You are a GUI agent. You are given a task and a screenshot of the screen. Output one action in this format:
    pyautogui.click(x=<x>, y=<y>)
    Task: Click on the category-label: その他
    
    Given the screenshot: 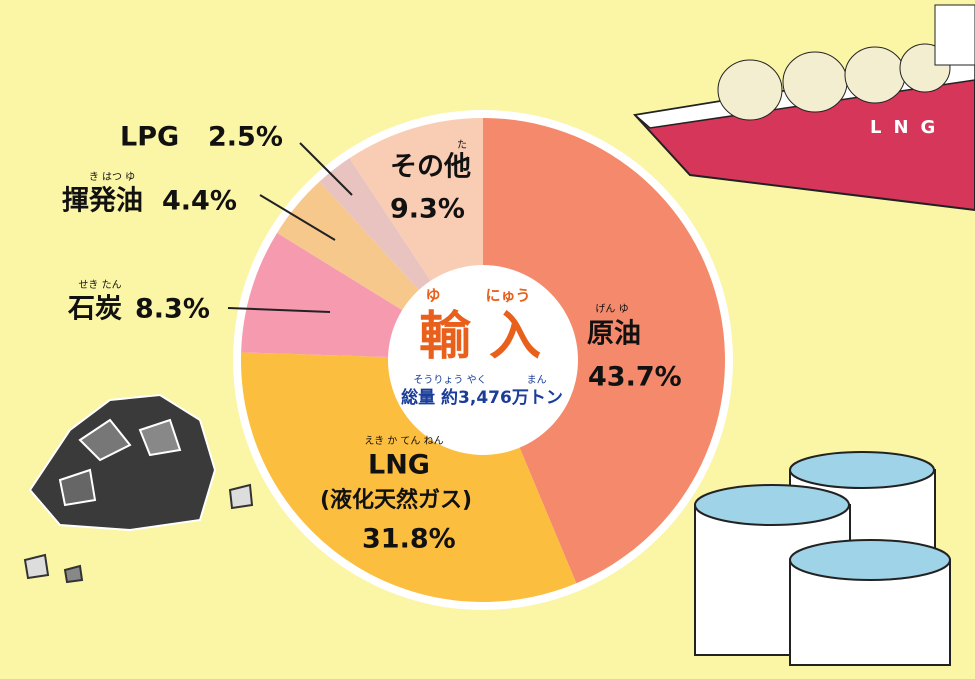 What is the action you would take?
    pyautogui.click(x=430, y=167)
    